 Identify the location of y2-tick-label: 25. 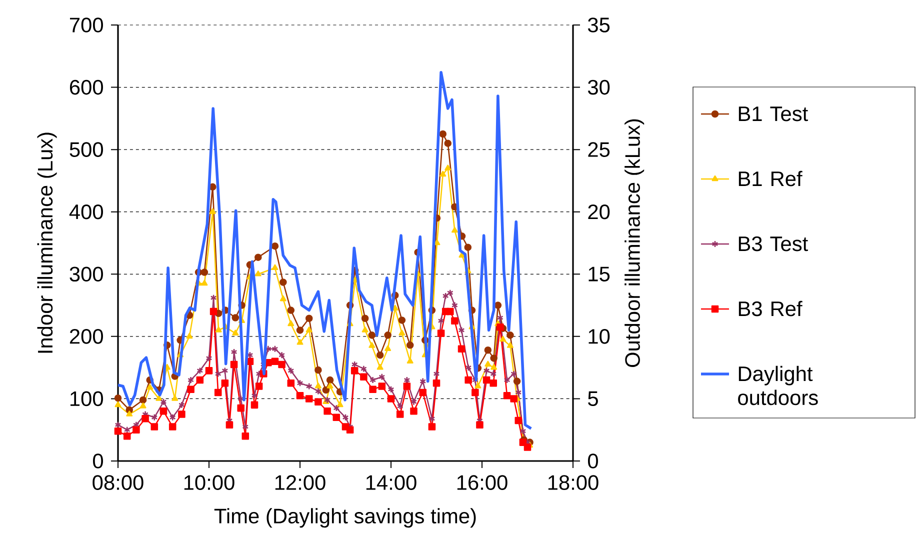
(599, 149).